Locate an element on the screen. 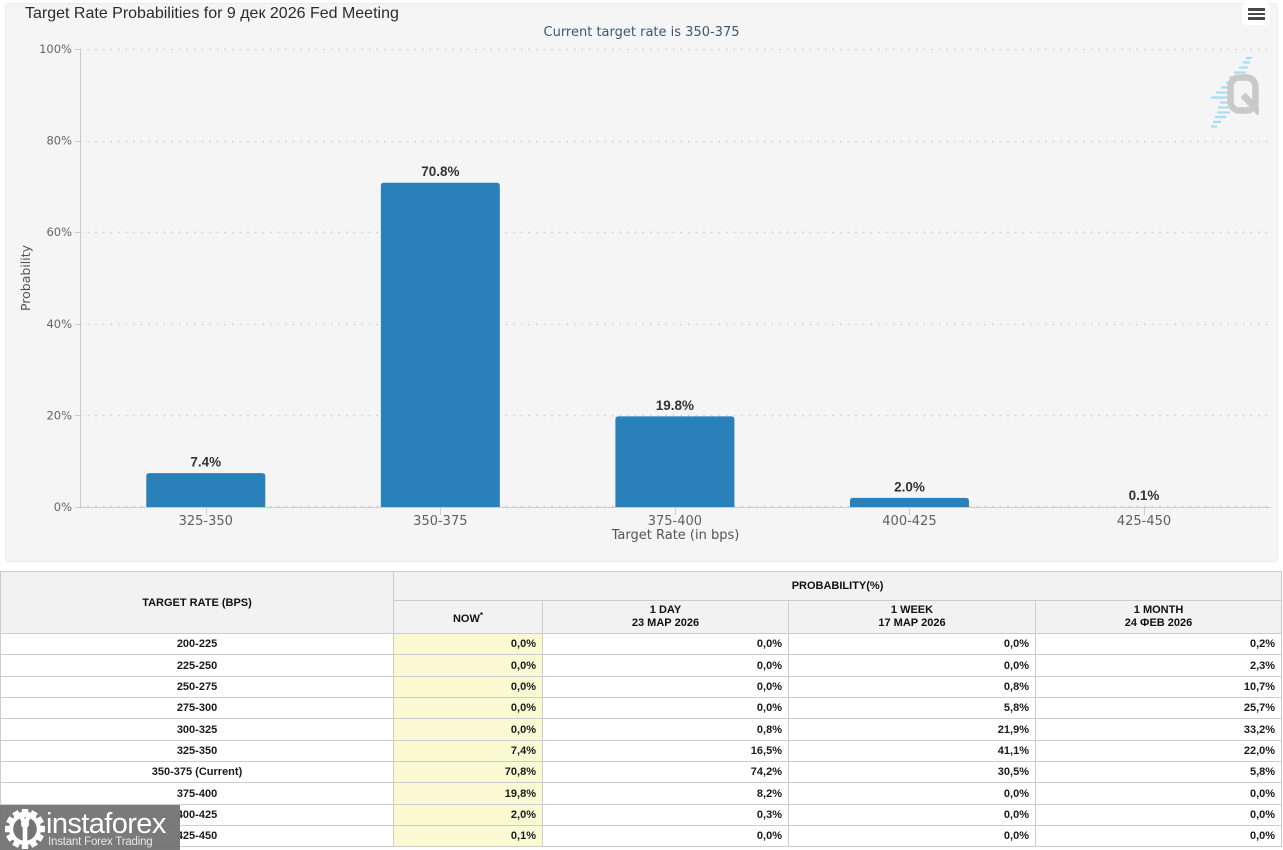  bar-value-label: 70.8% is located at coordinates (440, 171).